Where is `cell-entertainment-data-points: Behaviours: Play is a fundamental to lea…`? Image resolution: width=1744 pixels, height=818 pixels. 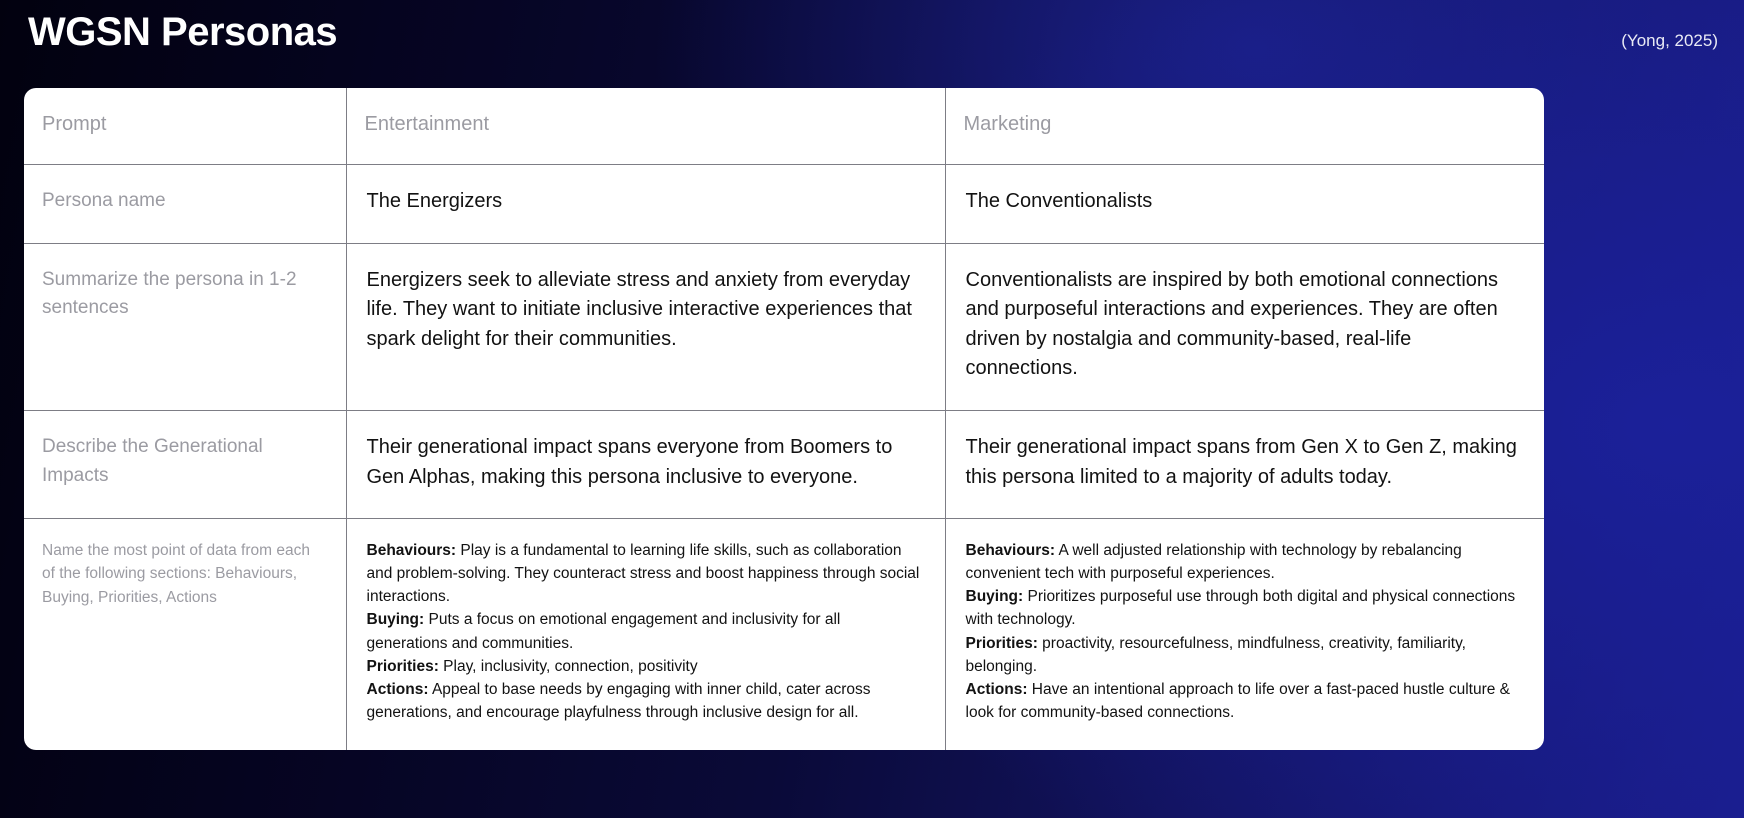 cell-entertainment-data-points: Behaviours: Play is a fundamental to lea… is located at coordinates (645, 634).